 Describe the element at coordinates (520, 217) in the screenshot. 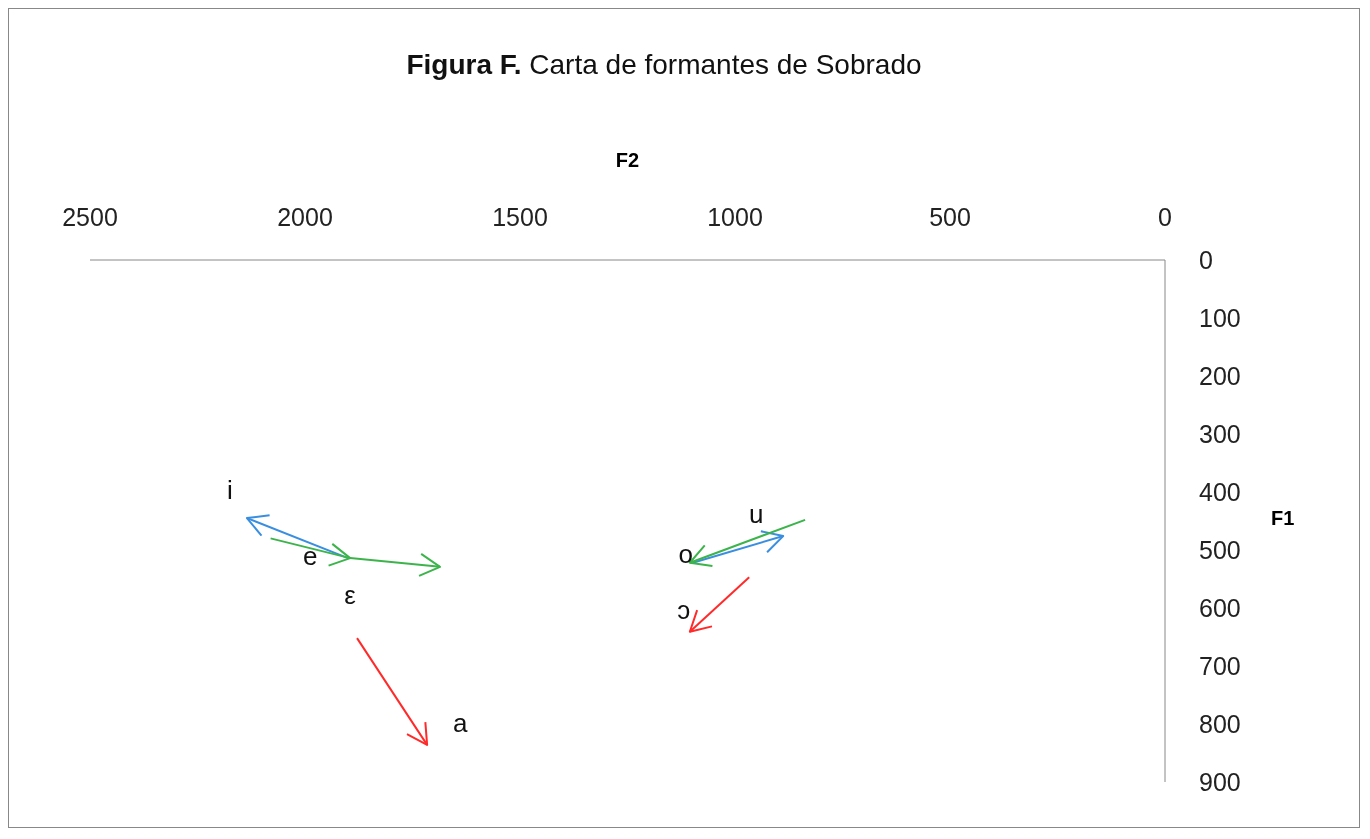

I see `x-tick-label: 1500` at that location.